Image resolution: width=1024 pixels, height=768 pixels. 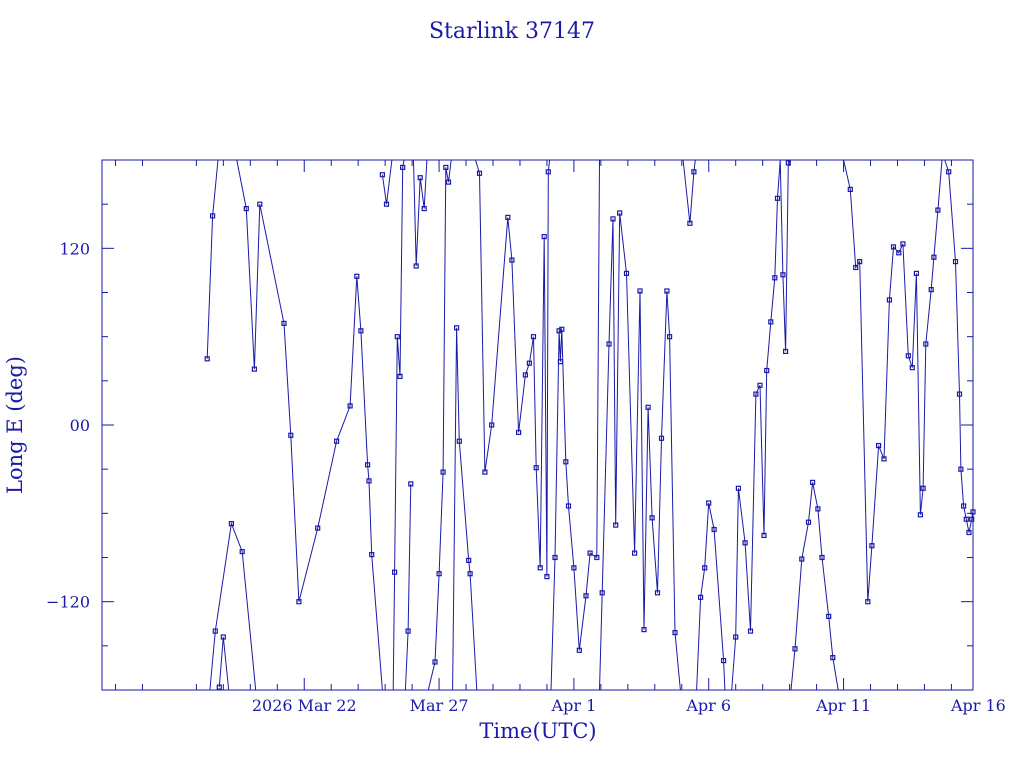 What do you see at coordinates (574, 705) in the screenshot?
I see `x-tick-label: Apr 1` at bounding box center [574, 705].